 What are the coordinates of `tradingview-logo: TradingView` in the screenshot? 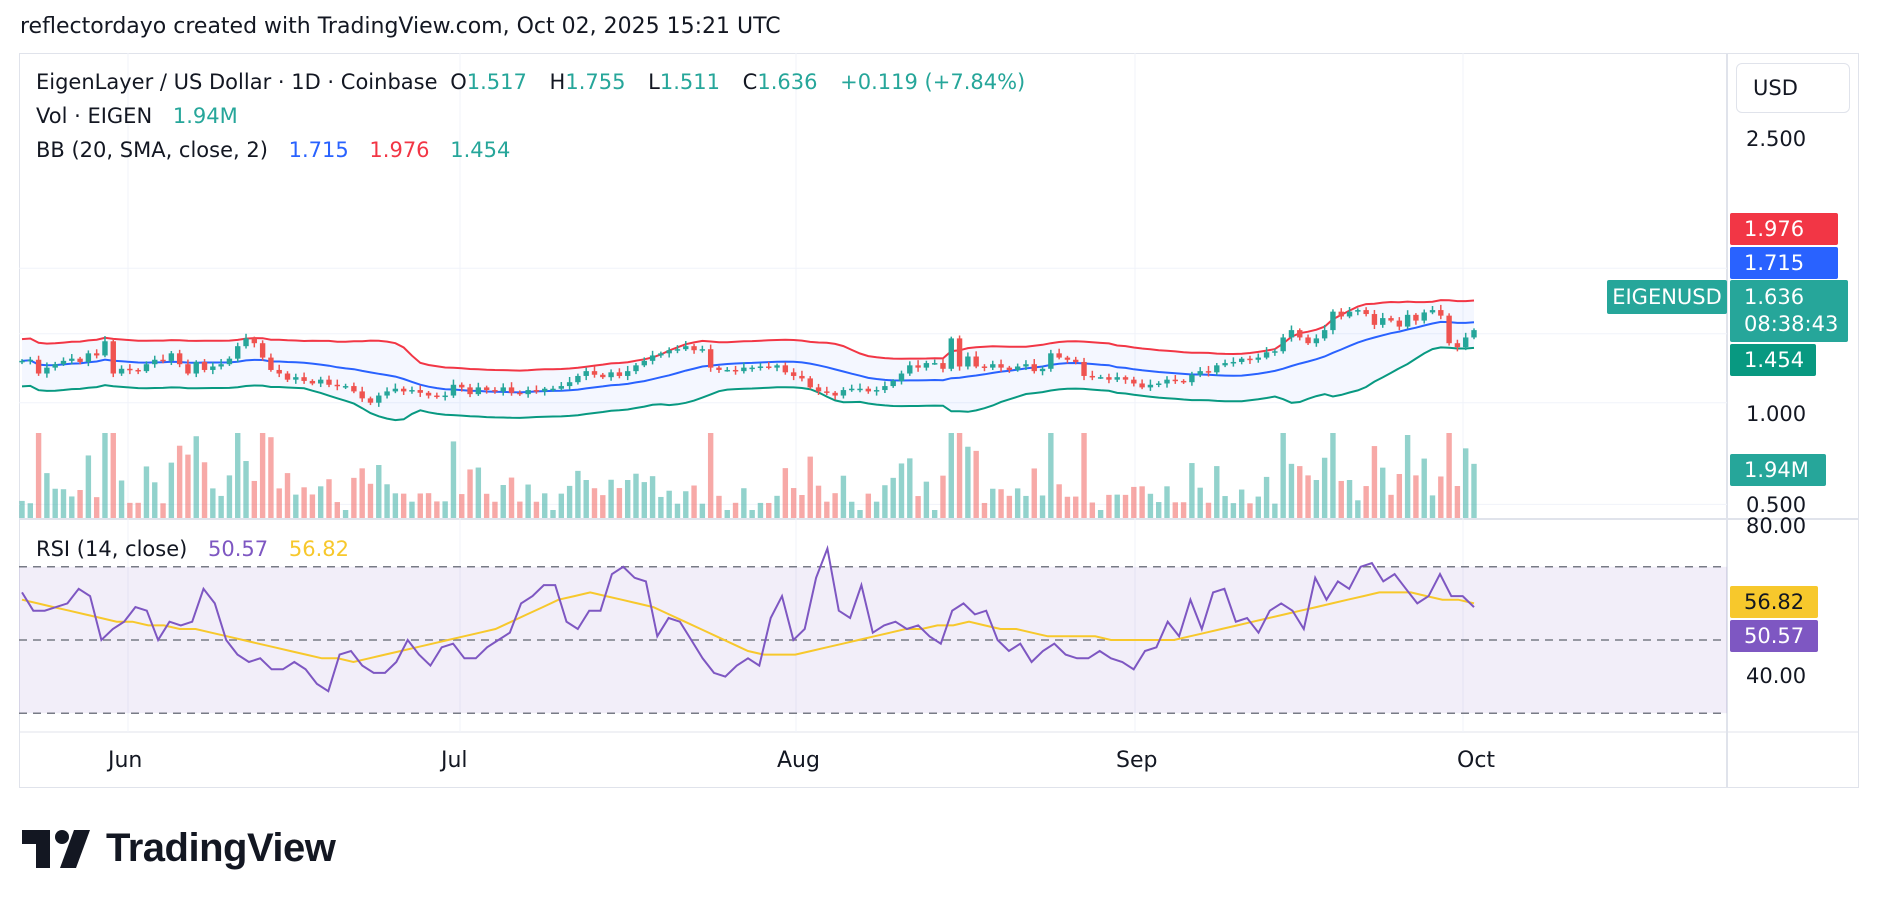 It's located at (179, 848).